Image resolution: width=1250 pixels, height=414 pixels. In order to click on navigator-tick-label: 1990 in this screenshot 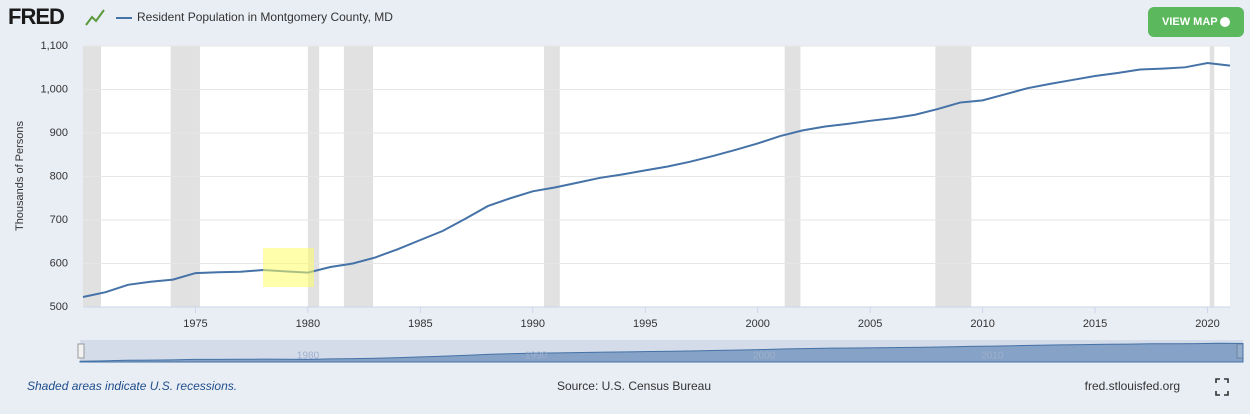, I will do `click(536, 356)`.